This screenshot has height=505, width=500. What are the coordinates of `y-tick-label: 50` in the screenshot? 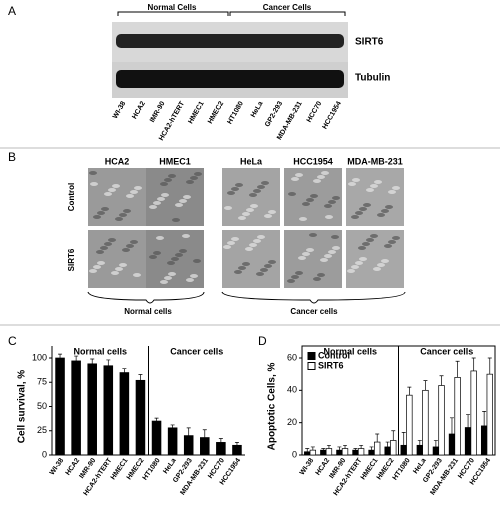 It's located at (42, 406).